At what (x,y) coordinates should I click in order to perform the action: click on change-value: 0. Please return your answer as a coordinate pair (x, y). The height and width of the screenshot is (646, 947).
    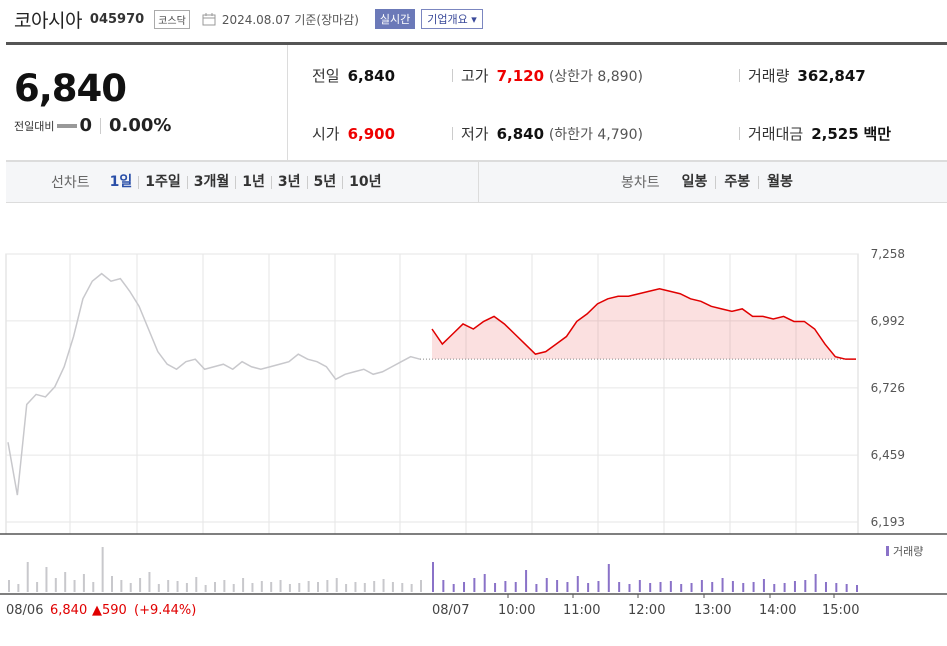
    Looking at the image, I should click on (86, 125).